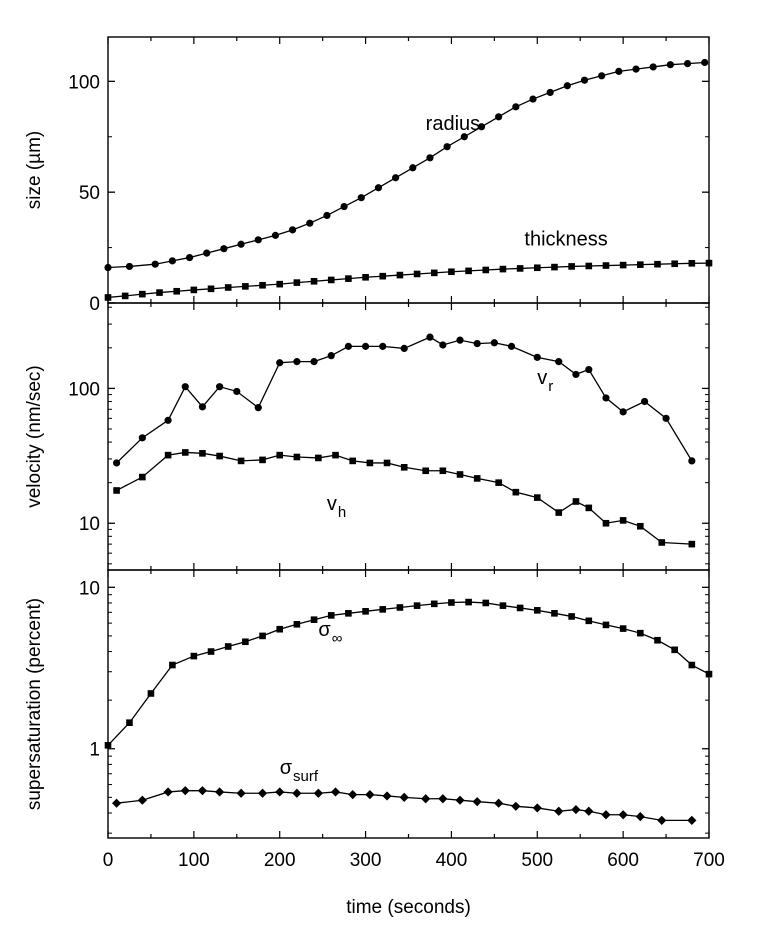 Image resolution: width=761 pixels, height=946 pixels. Describe the element at coordinates (452, 860) in the screenshot. I see `xtick-label: 400` at that location.